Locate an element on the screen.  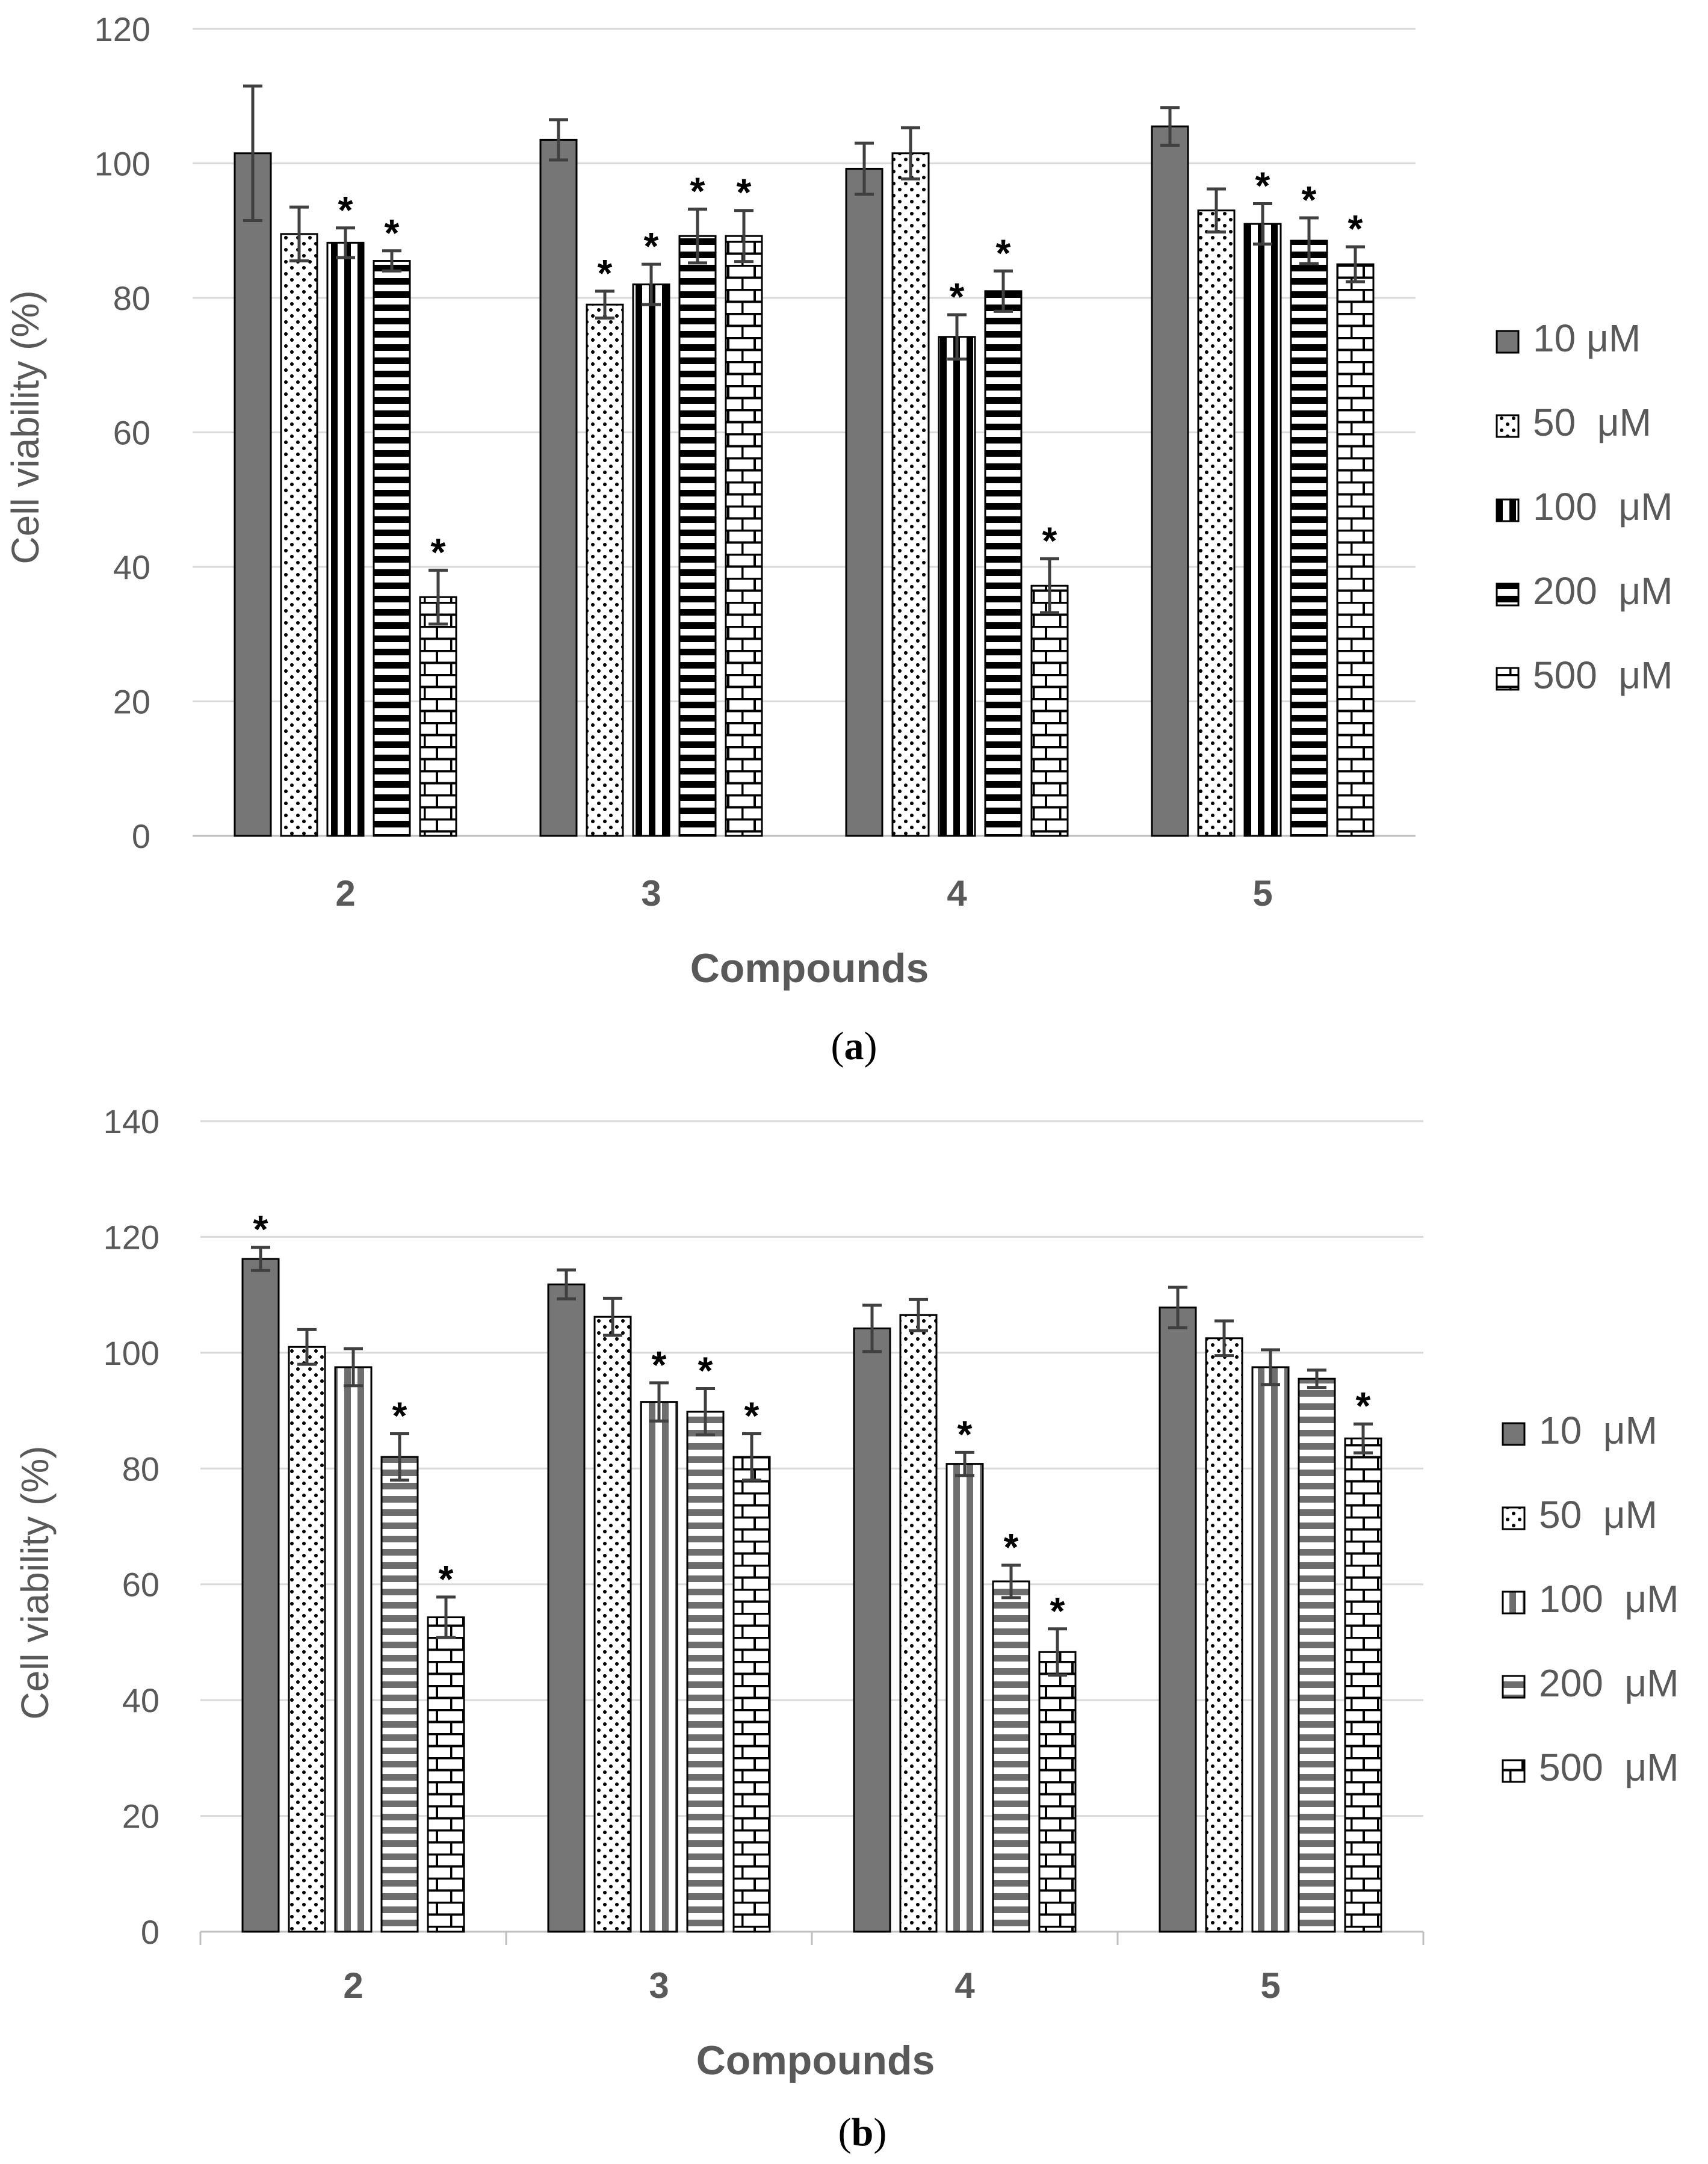
panel-a-label: (a) is located at coordinates (854, 1046).